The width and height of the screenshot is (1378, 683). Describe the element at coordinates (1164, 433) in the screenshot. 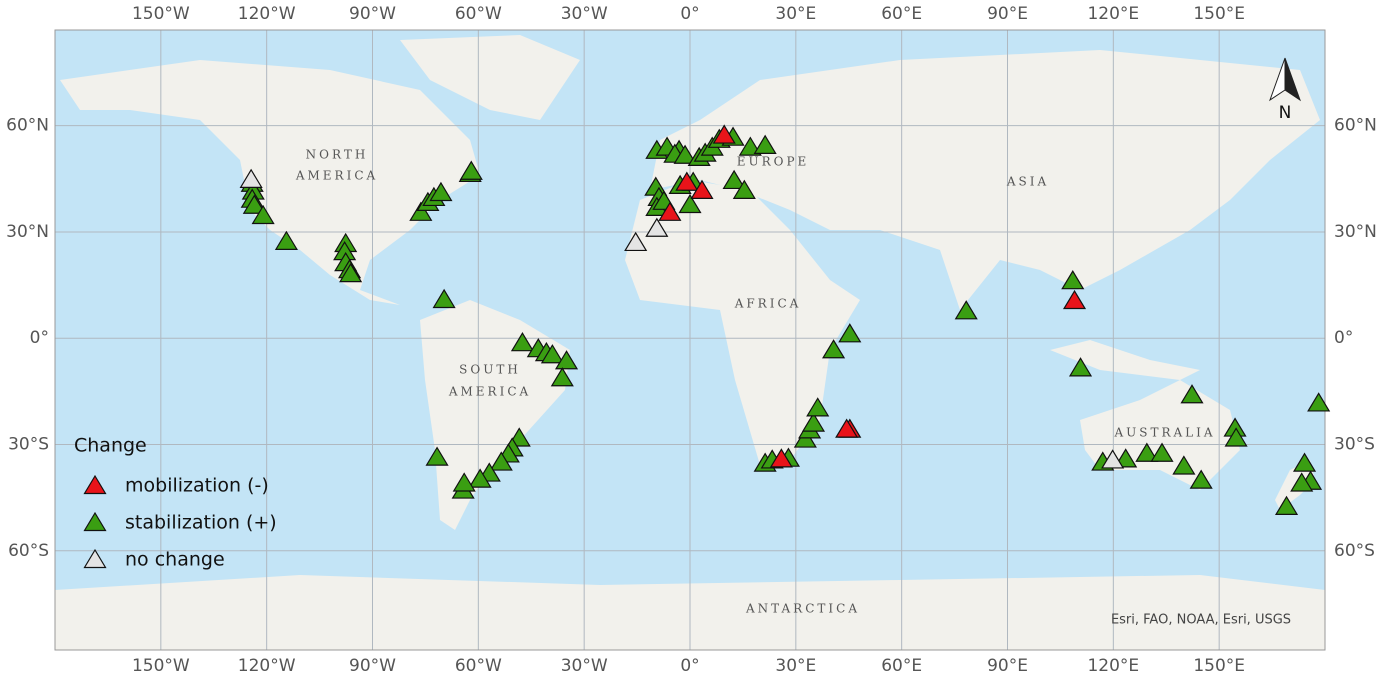

I see `continent-label: AUSTRALIA` at that location.